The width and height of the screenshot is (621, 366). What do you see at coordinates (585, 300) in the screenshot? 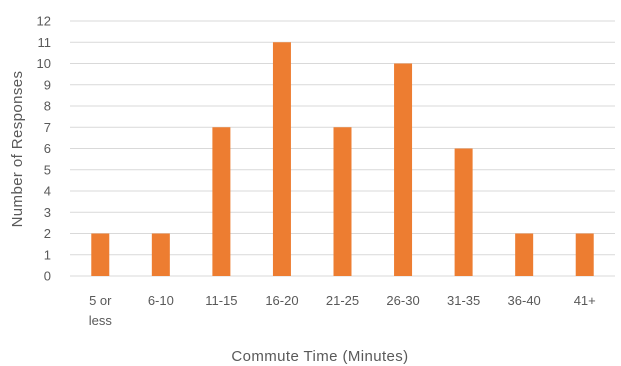
I see `x-tick-label: 41+` at bounding box center [585, 300].